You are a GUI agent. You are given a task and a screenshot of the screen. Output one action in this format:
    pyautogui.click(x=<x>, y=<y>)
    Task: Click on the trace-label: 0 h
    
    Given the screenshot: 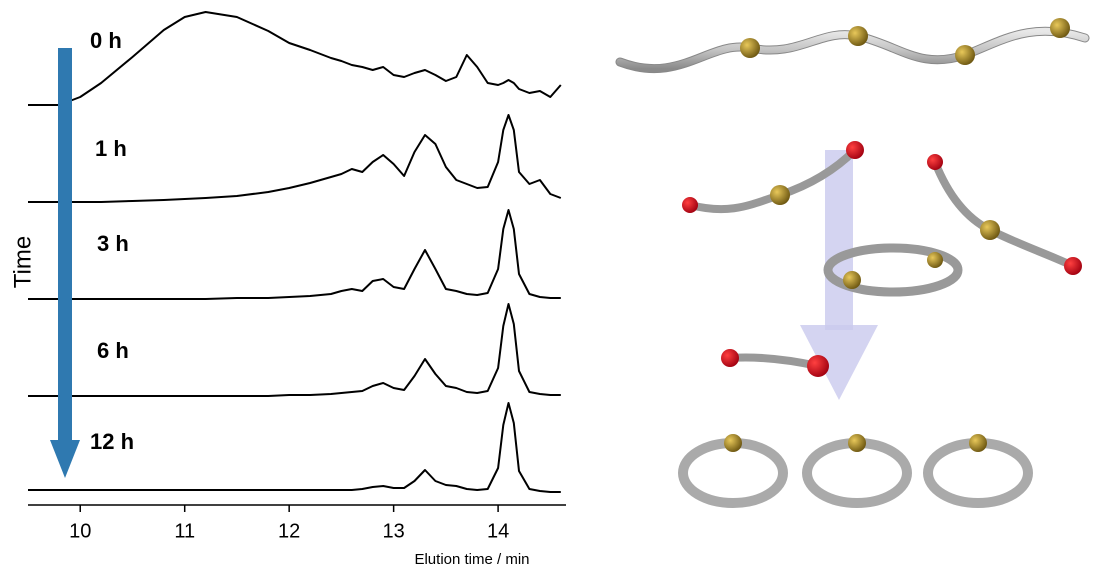 What is the action you would take?
    pyautogui.click(x=106, y=40)
    